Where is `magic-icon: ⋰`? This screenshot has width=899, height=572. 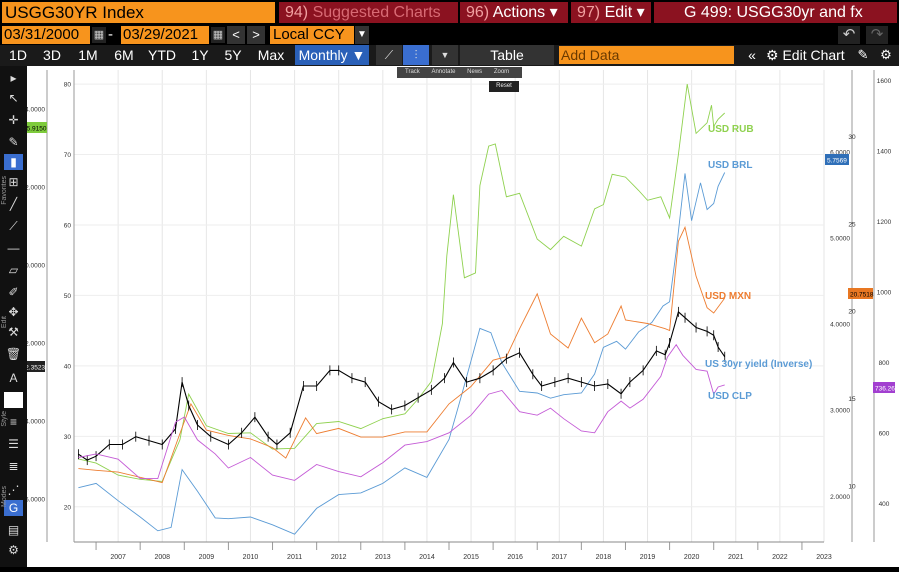
magic-icon: ⋰ is located at coordinates (13, 490).